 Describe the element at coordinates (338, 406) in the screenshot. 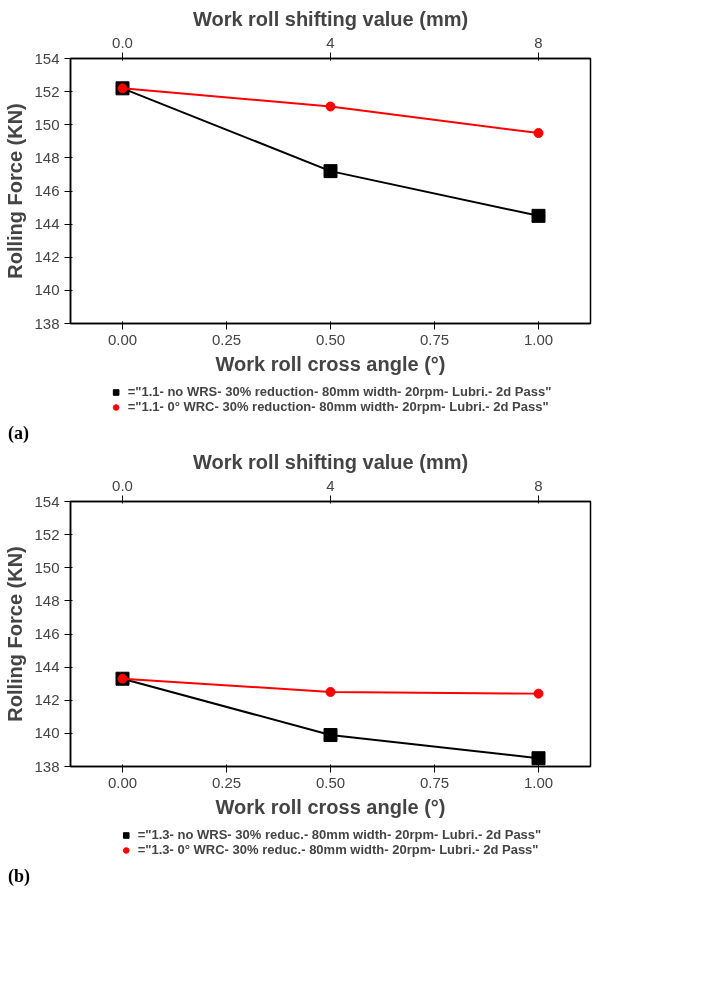

I see `legend-label: ="1.1- 0° WRC- 30% reduction- 80mm width- 20rpm- Lubri.- 2d Pass"` at that location.